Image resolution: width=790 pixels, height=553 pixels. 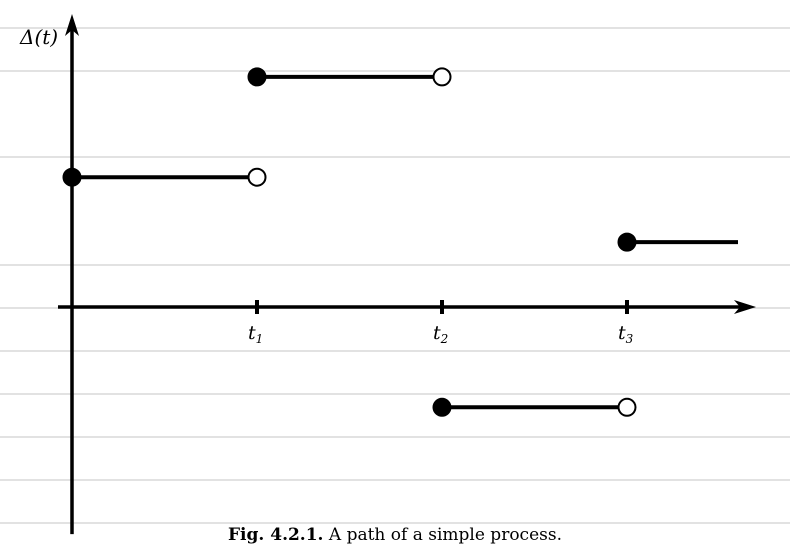 I want to click on caption-label: Fig. 4.2.1., so click(x=275, y=535).